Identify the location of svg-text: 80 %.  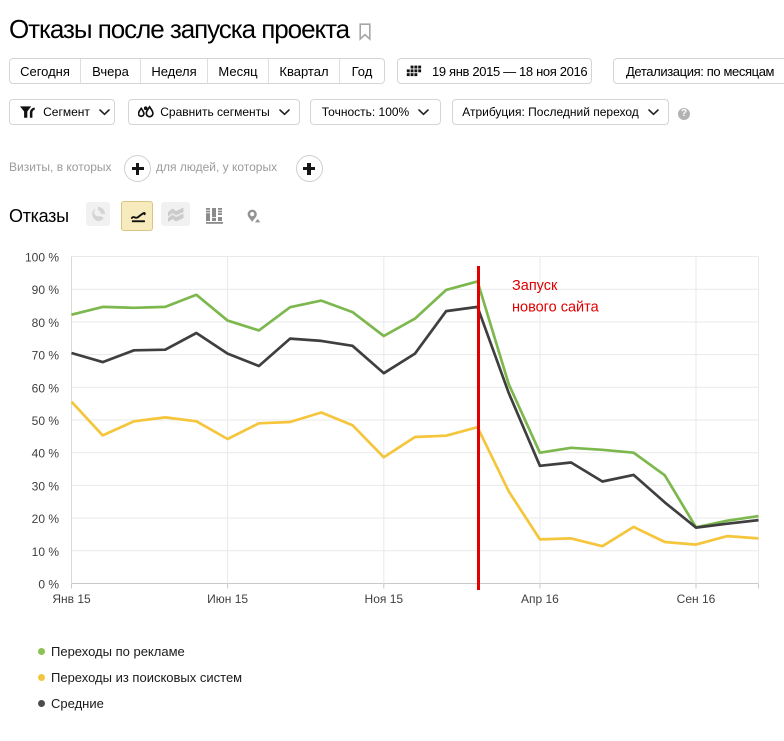
(46, 323).